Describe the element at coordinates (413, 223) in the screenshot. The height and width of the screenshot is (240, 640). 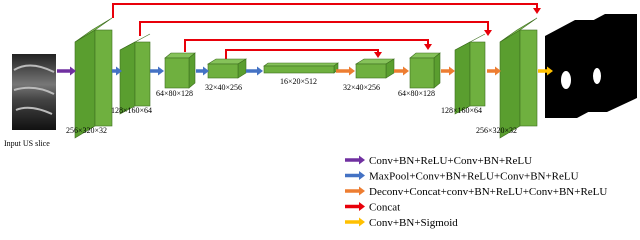
I see `legend-label: Conv+BN+Sigmoid` at that location.